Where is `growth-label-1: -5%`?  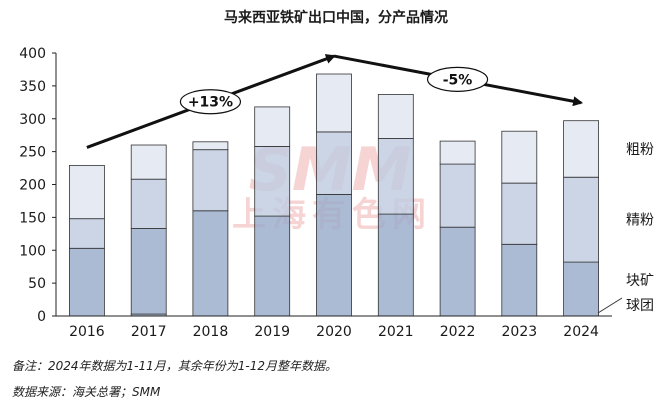
growth-label-1: -5% is located at coordinates (458, 80).